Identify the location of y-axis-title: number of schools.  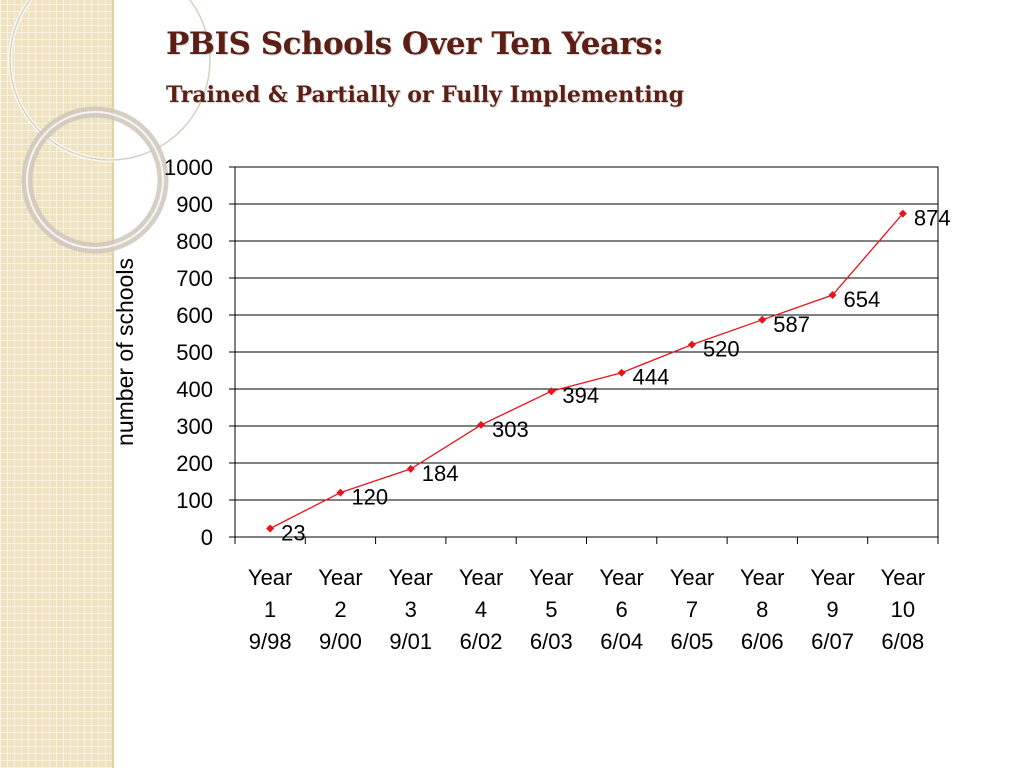
(125, 352).